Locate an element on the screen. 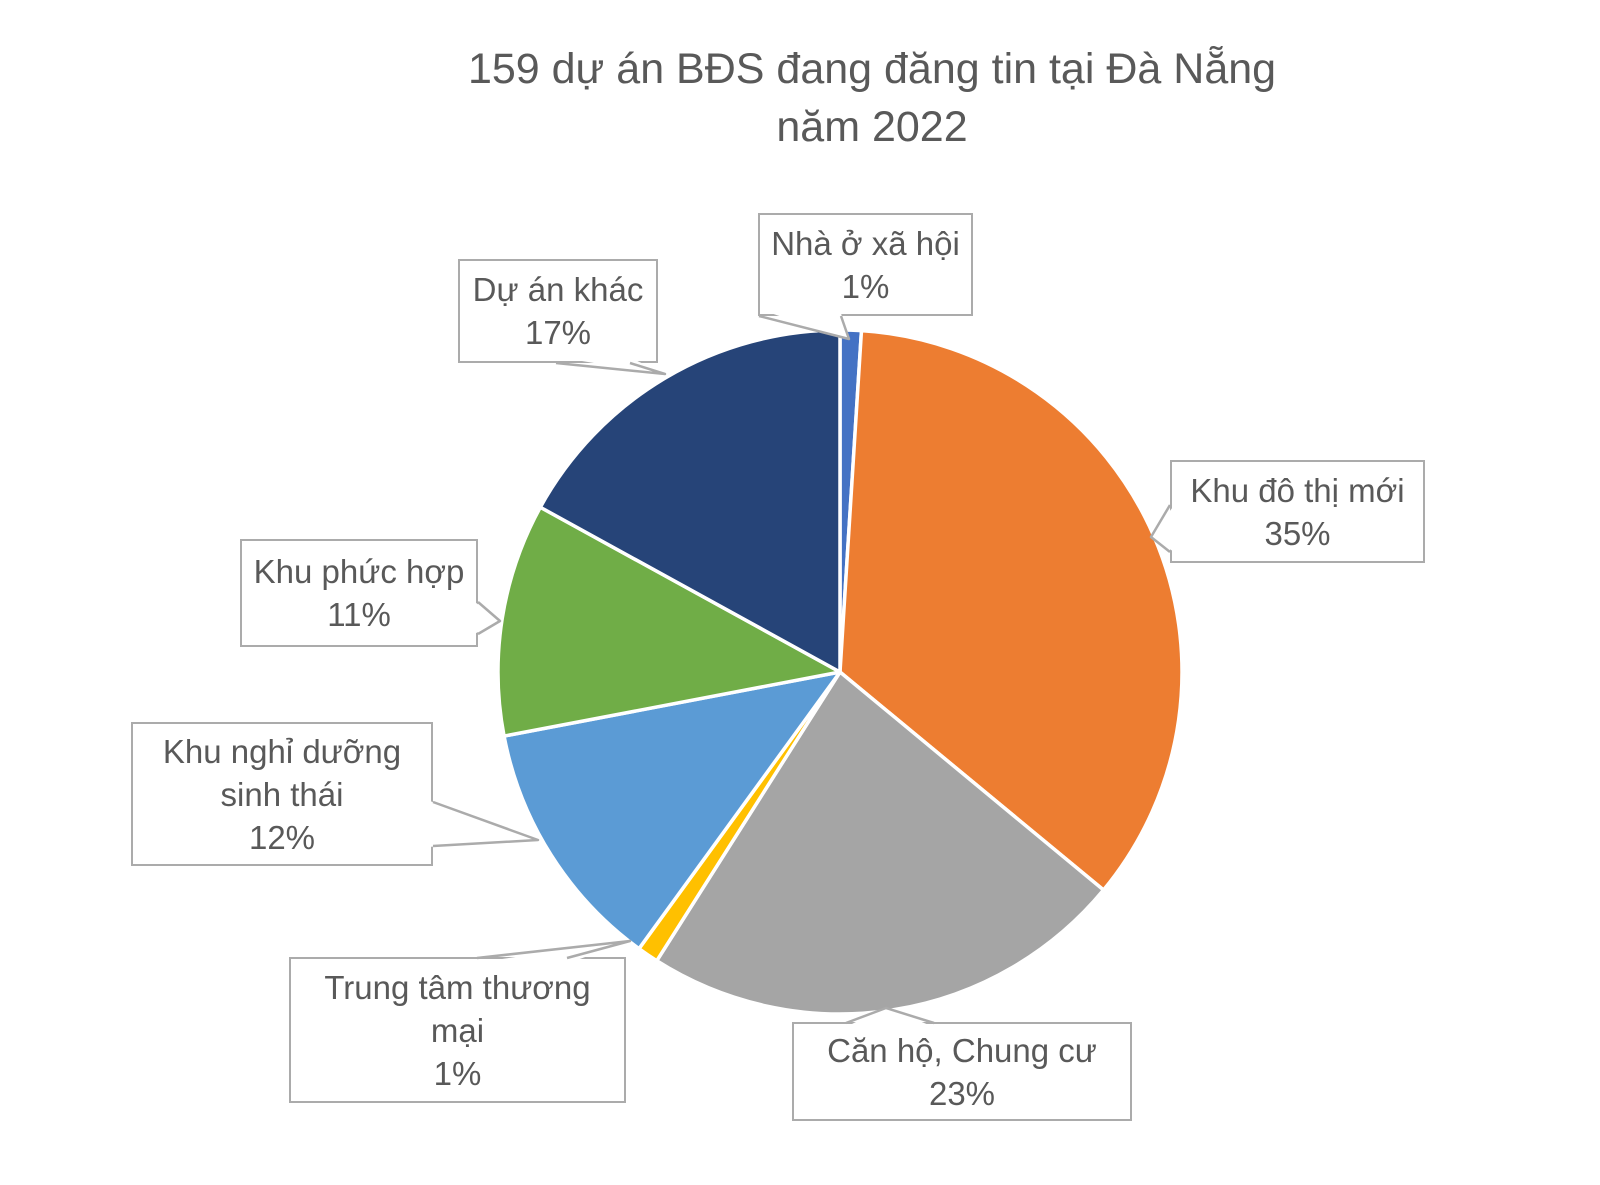 Image resolution: width=1600 pixels, height=1185 pixels. chart-title-line2: năm 2022 is located at coordinates (872, 127).